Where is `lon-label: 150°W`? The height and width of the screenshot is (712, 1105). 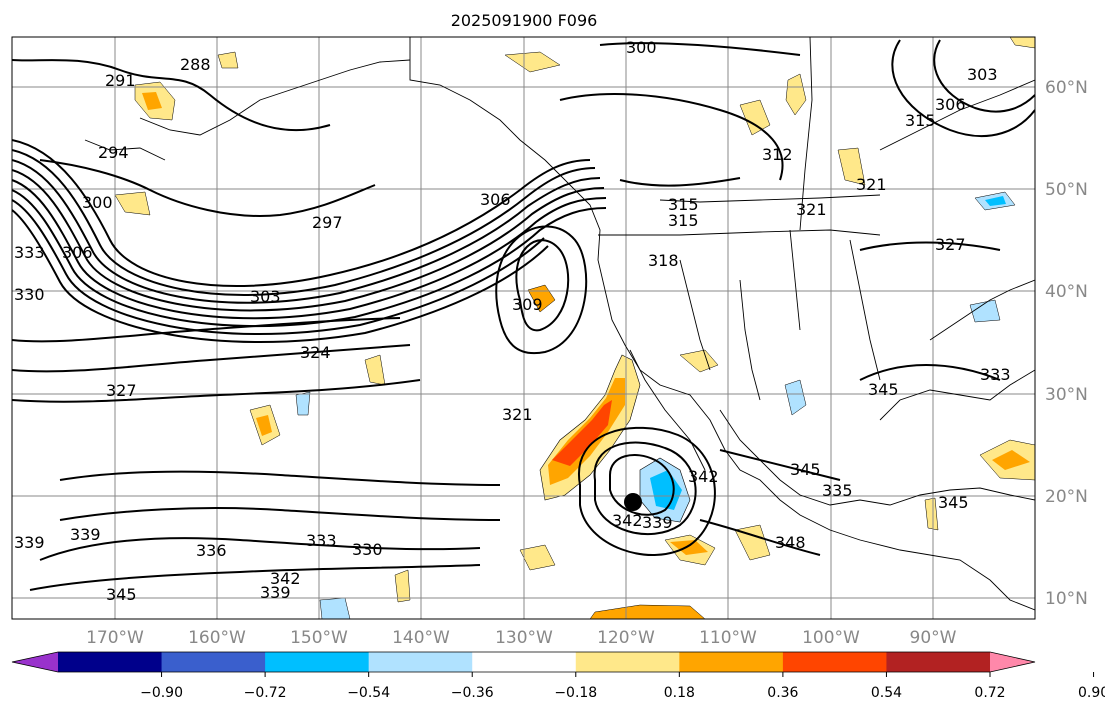 lon-label: 150°W is located at coordinates (319, 638).